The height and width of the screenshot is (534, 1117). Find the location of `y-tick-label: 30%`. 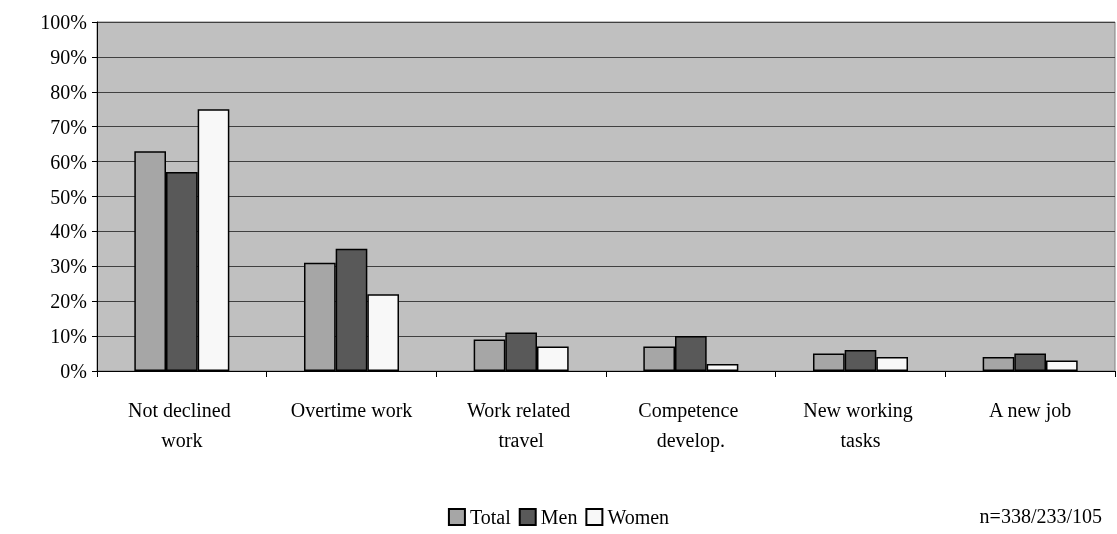

y-tick-label: 30% is located at coordinates (68, 266).